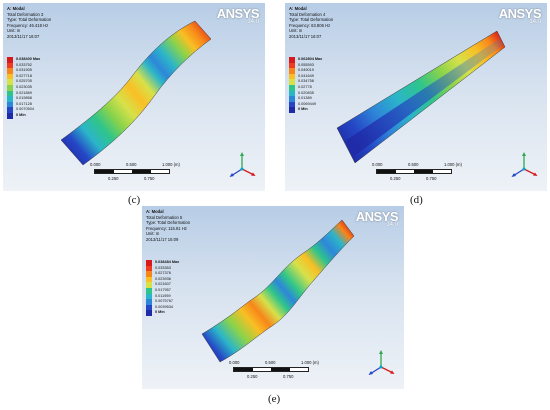 Image resolution: width=550 pixels, height=410 pixels. I want to click on legend-label: 0.033752, so click(24, 64).